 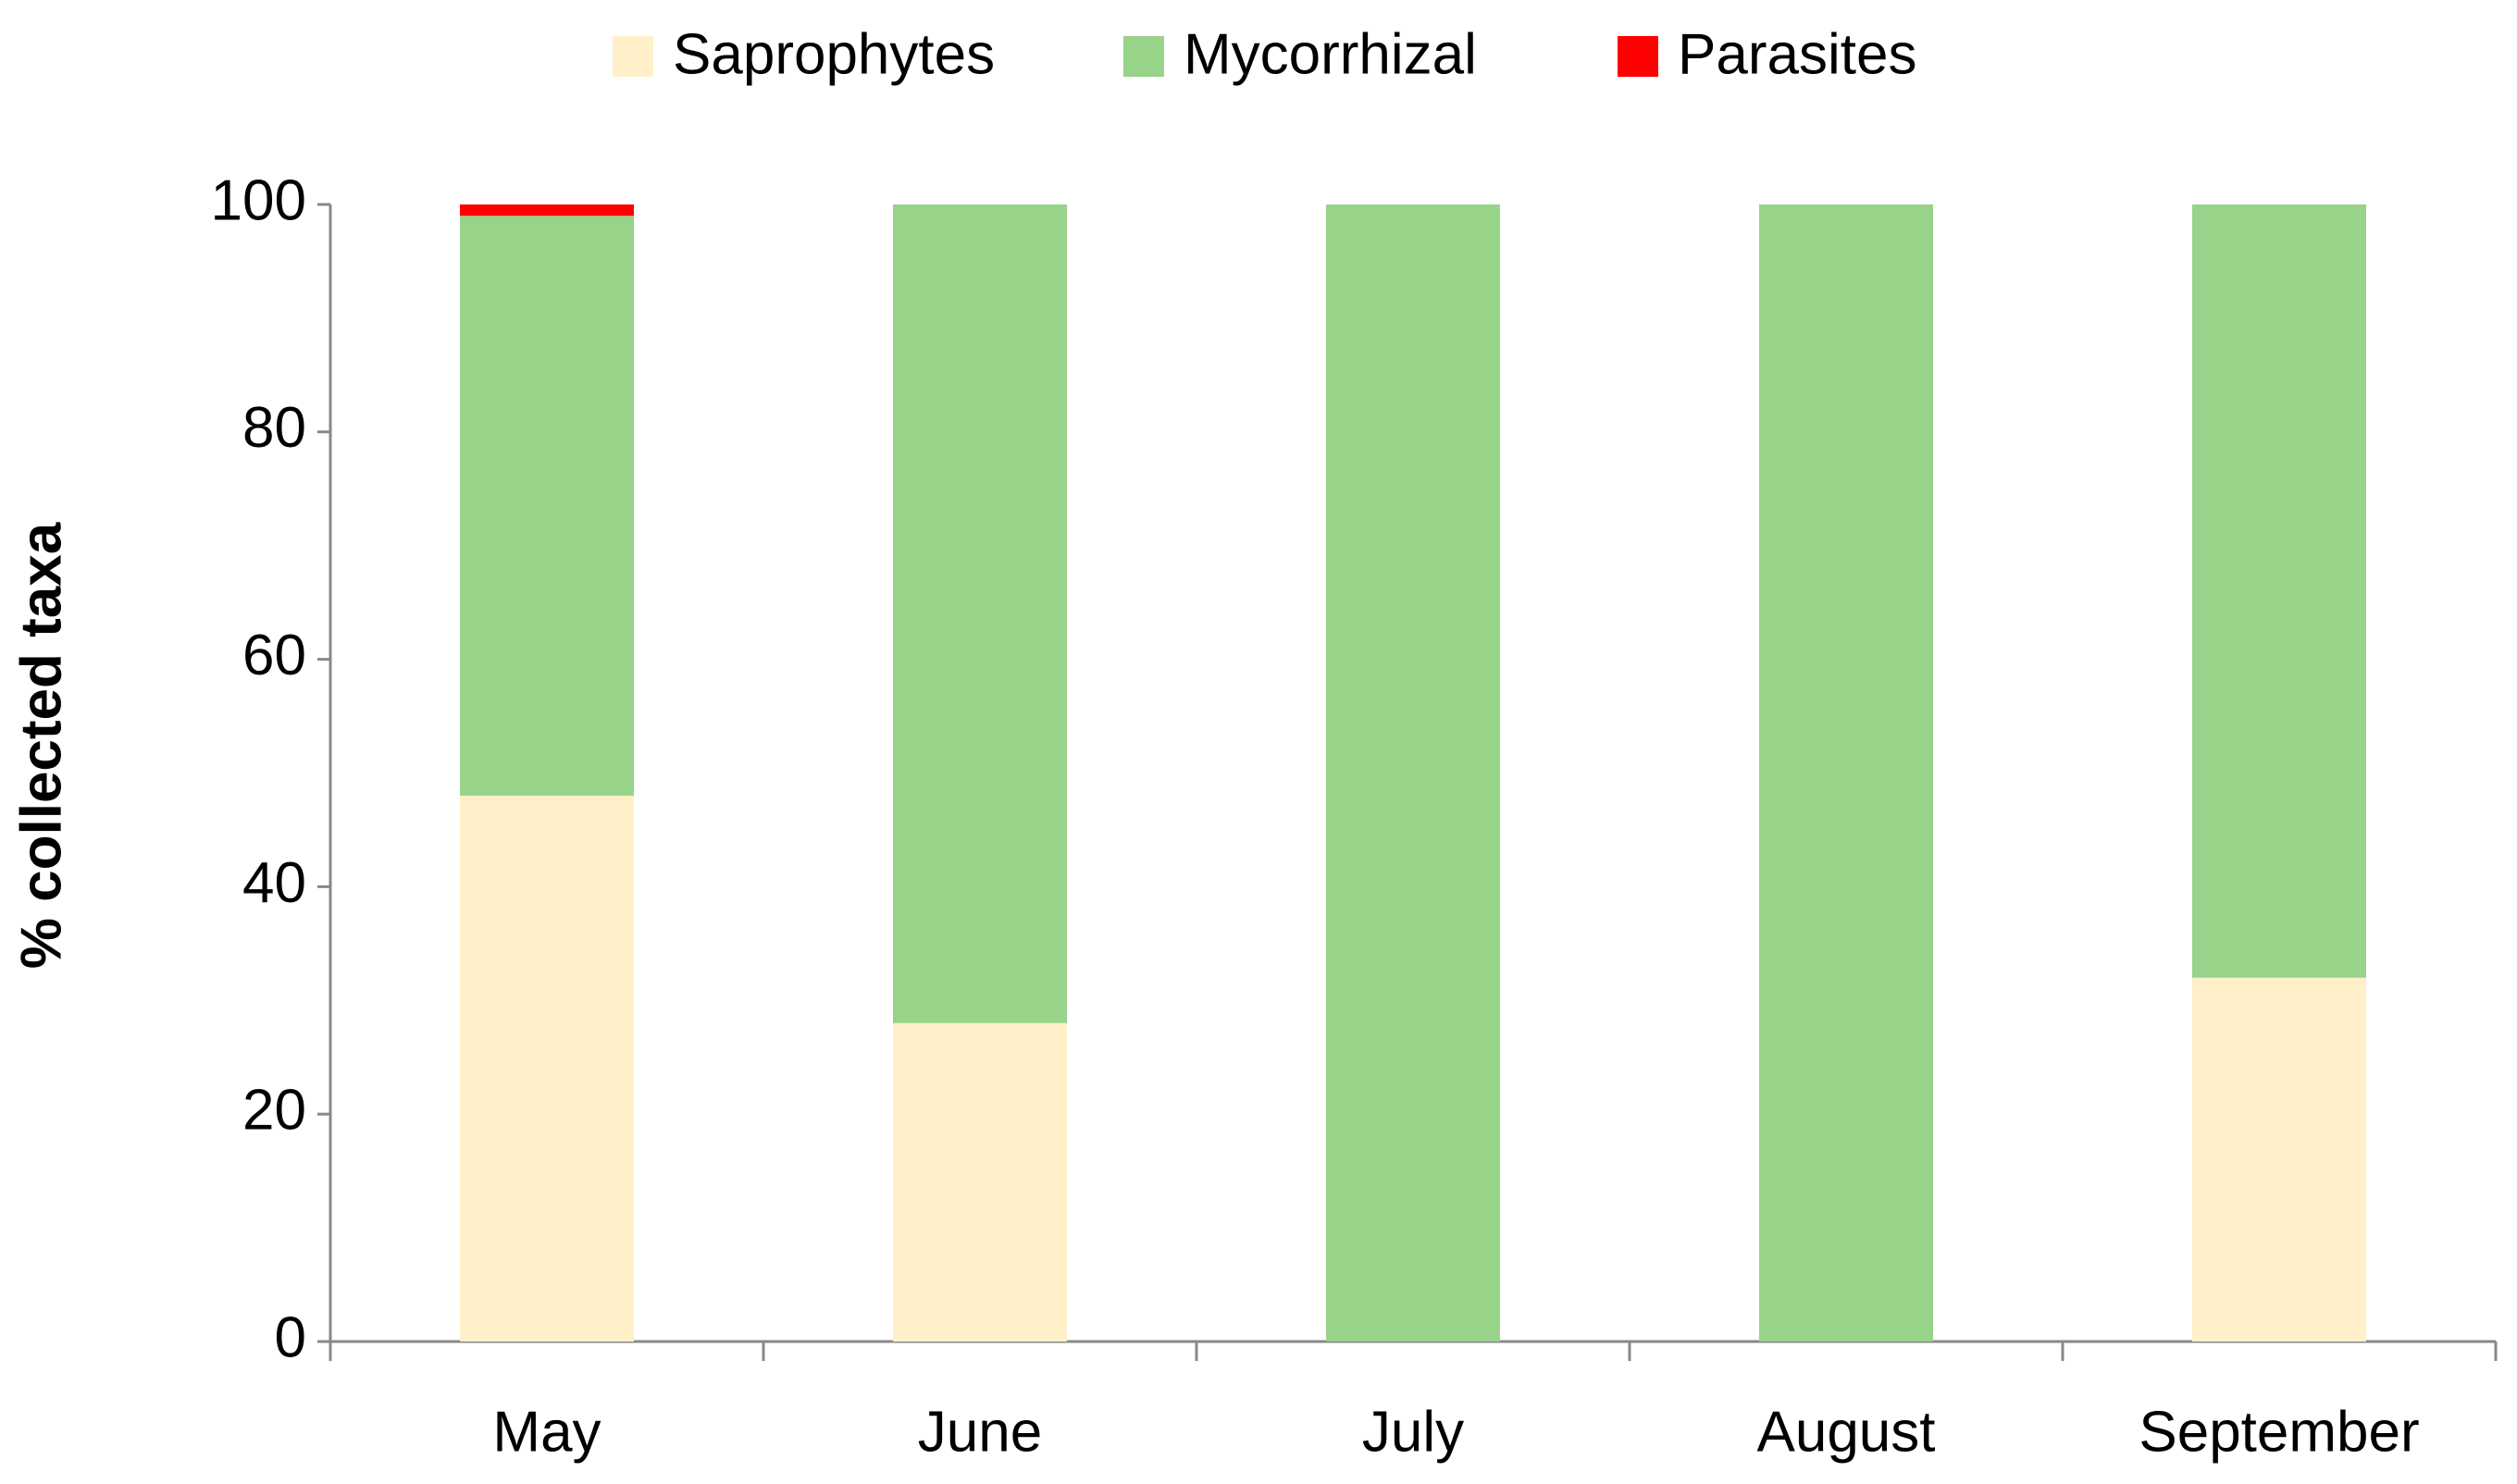 I want to click on y-tick-label: 40, so click(x=274, y=883).